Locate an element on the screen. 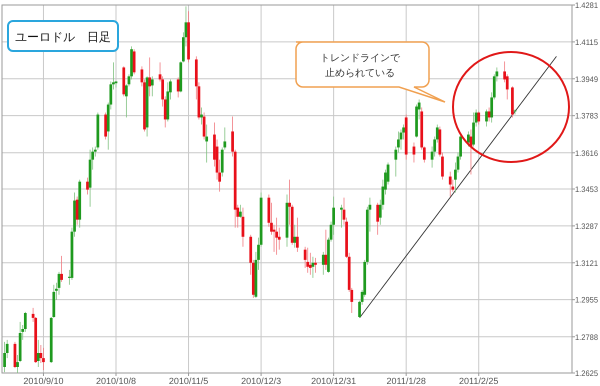 The image size is (600, 386). xtick-label: 2010/11/5 is located at coordinates (188, 381).